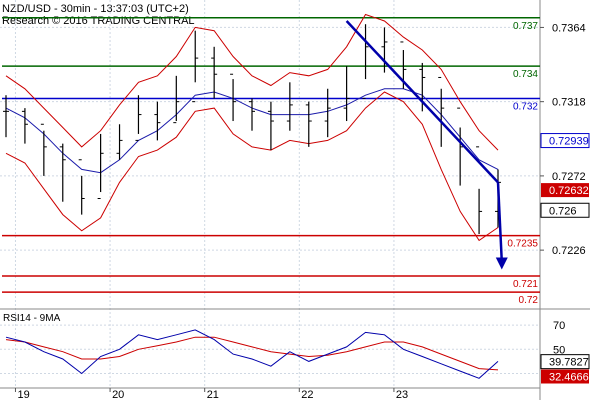  What do you see at coordinates (522, 244) in the screenshot?
I see `level-label-0.7235: 0.7235` at bounding box center [522, 244].